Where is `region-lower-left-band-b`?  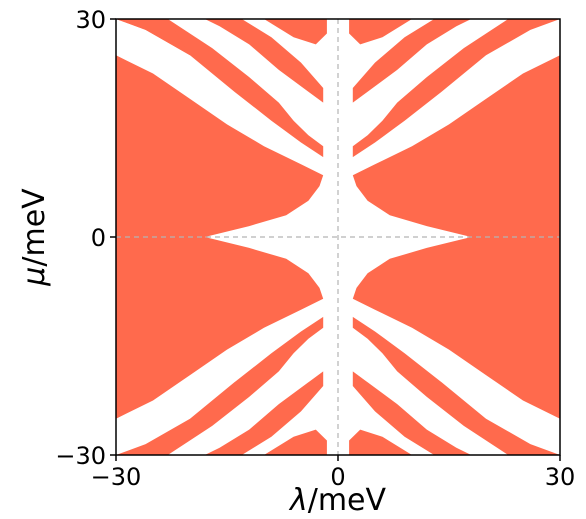
region-lower-left-band-b is located at coordinates (264, 413).